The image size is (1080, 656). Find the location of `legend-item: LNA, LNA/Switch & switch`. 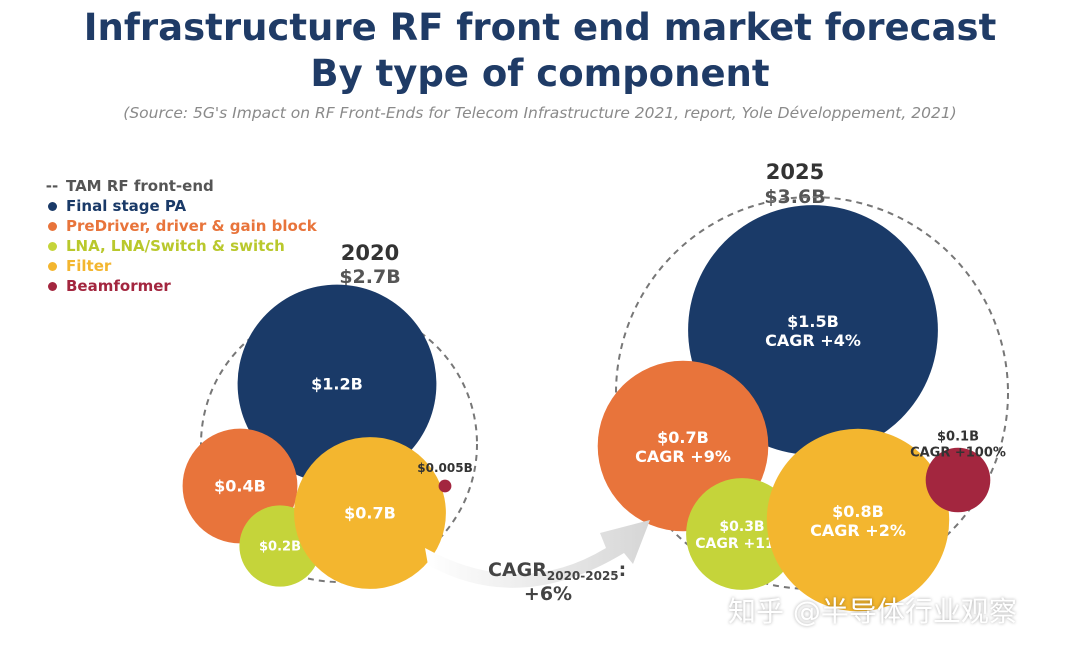

legend-item: LNA, LNA/Switch & switch is located at coordinates (180, 246).